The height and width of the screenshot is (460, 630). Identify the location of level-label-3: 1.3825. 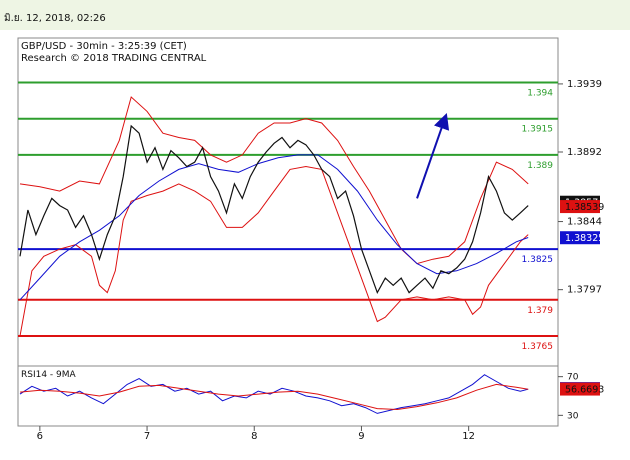
(538, 260).